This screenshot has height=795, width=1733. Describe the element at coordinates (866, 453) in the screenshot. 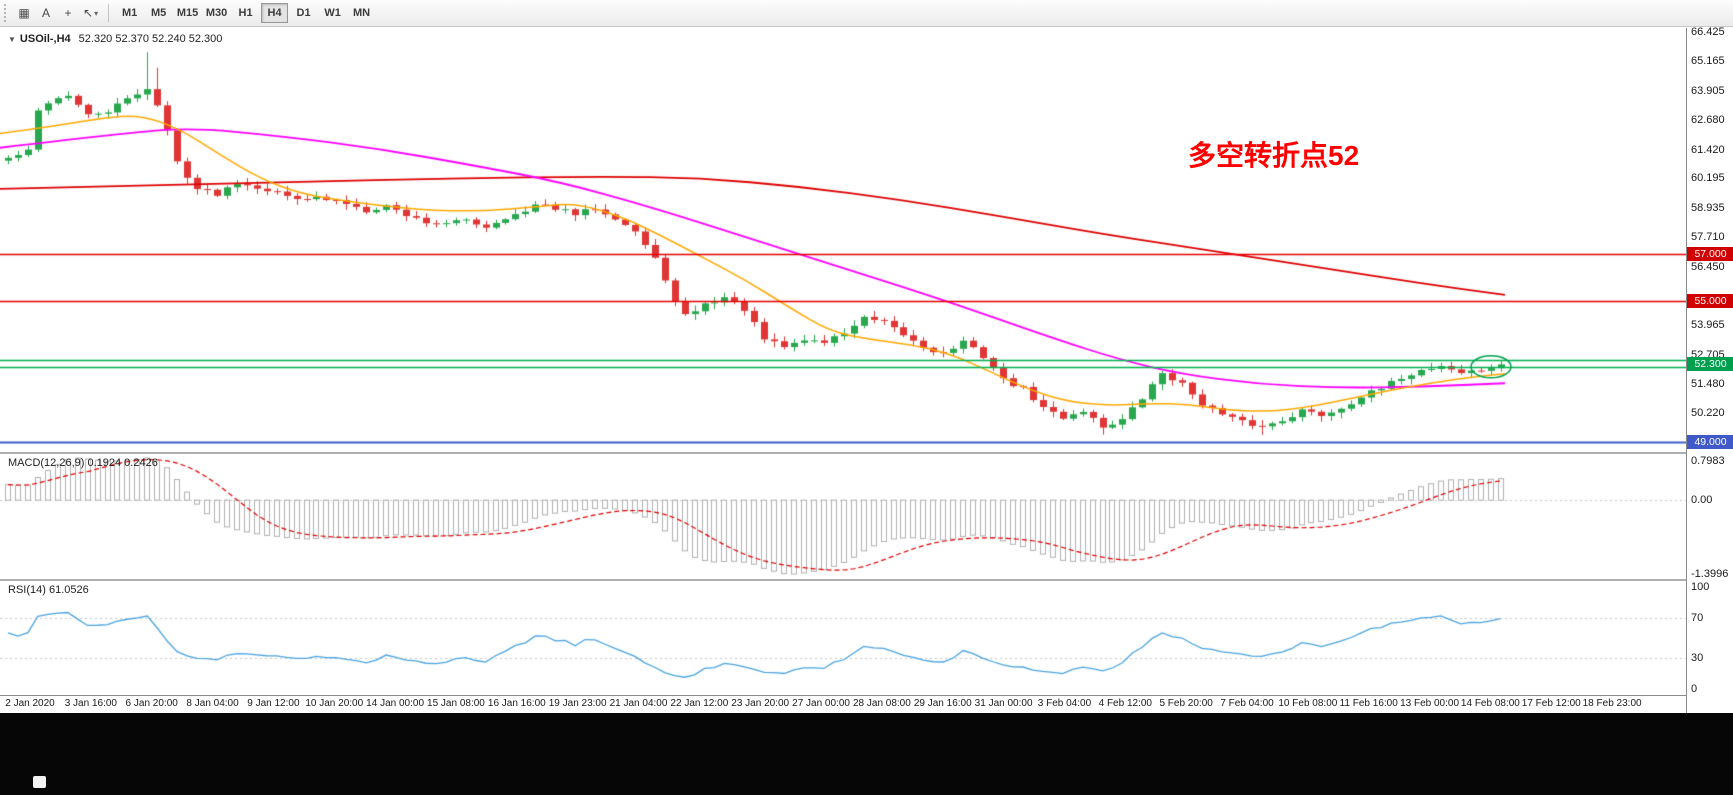

I see `panel-splitter-macd` at that location.